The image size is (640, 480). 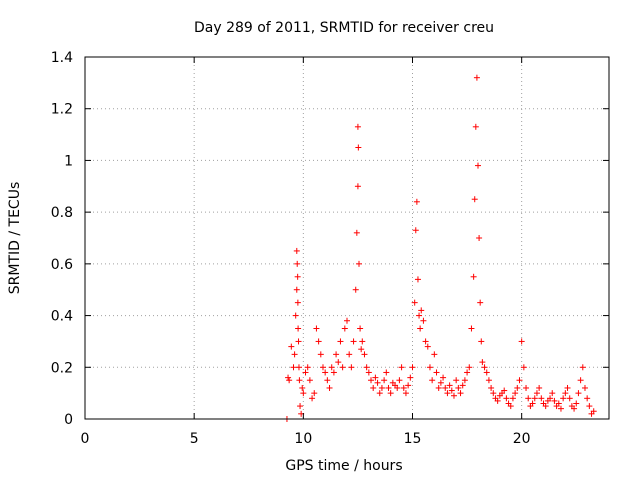 What do you see at coordinates (62, 317) in the screenshot?
I see `y-tick-label: 0.4` at bounding box center [62, 317].